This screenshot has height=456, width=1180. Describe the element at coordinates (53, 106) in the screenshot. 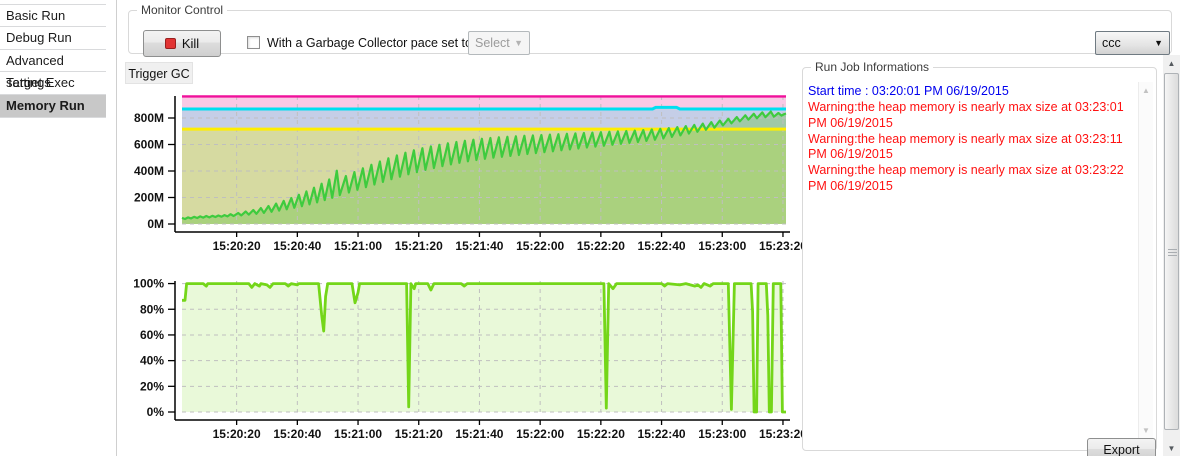

I see `sidebar-item-memory-run: Memory Run` at that location.